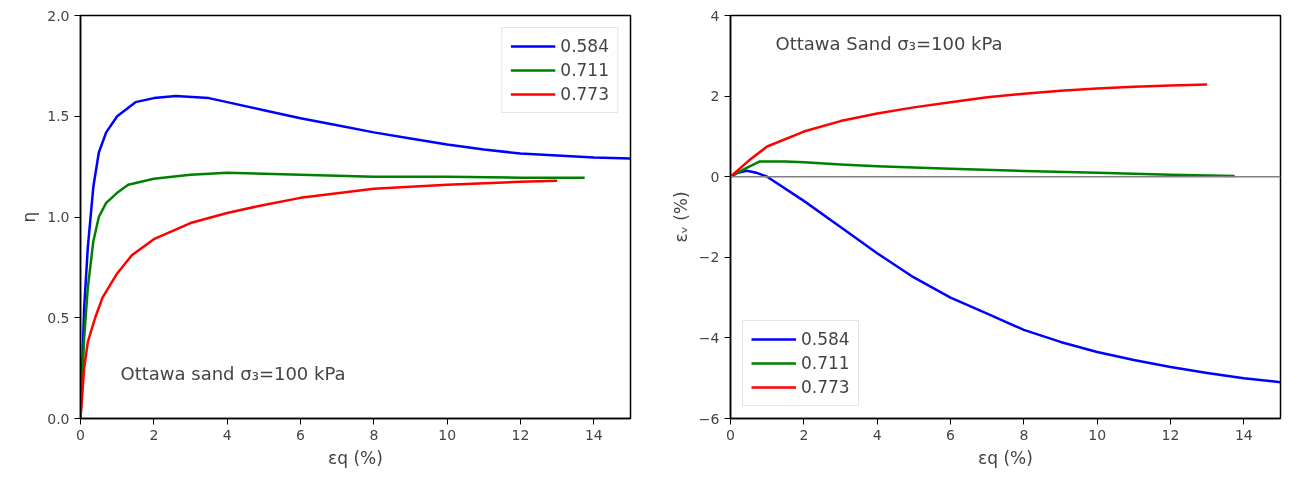 This screenshot has height=477, width=1312. I want to click on y-tick-label: 2.0, so click(58, 15).